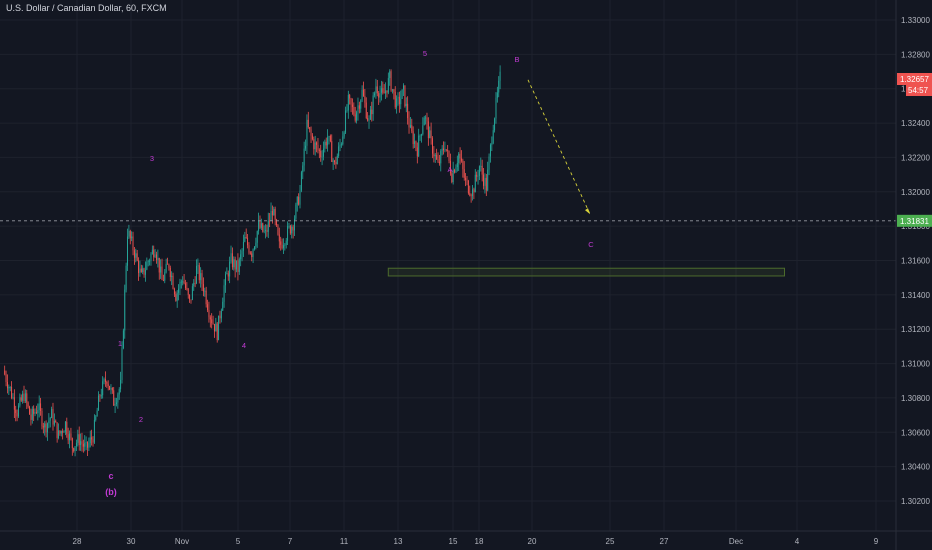 The width and height of the screenshot is (932, 550). I want to click on x-tick-label: 9, so click(876, 541).